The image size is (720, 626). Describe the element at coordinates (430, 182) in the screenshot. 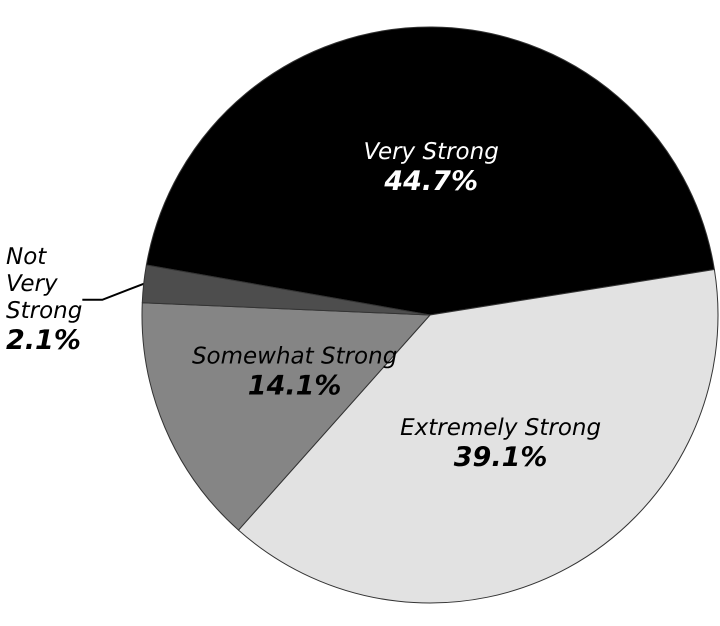

I see `data-label: 44.7%` at that location.